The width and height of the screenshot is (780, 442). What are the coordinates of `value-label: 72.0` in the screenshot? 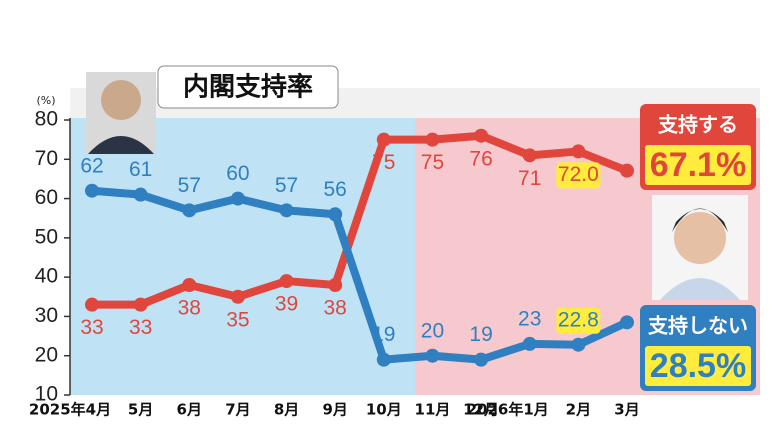 It's located at (578, 174).